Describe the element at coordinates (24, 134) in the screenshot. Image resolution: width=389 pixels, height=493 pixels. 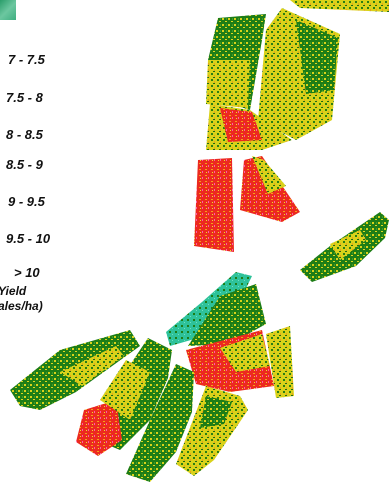
I see `legend-class-3: 8 - 8.5` at that location.